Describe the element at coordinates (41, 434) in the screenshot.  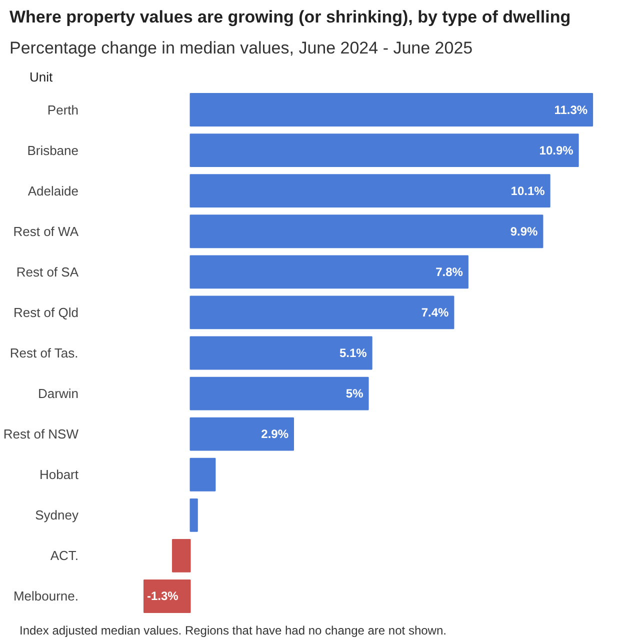
I see `y-tick-label: Rest of NSW` at that location.